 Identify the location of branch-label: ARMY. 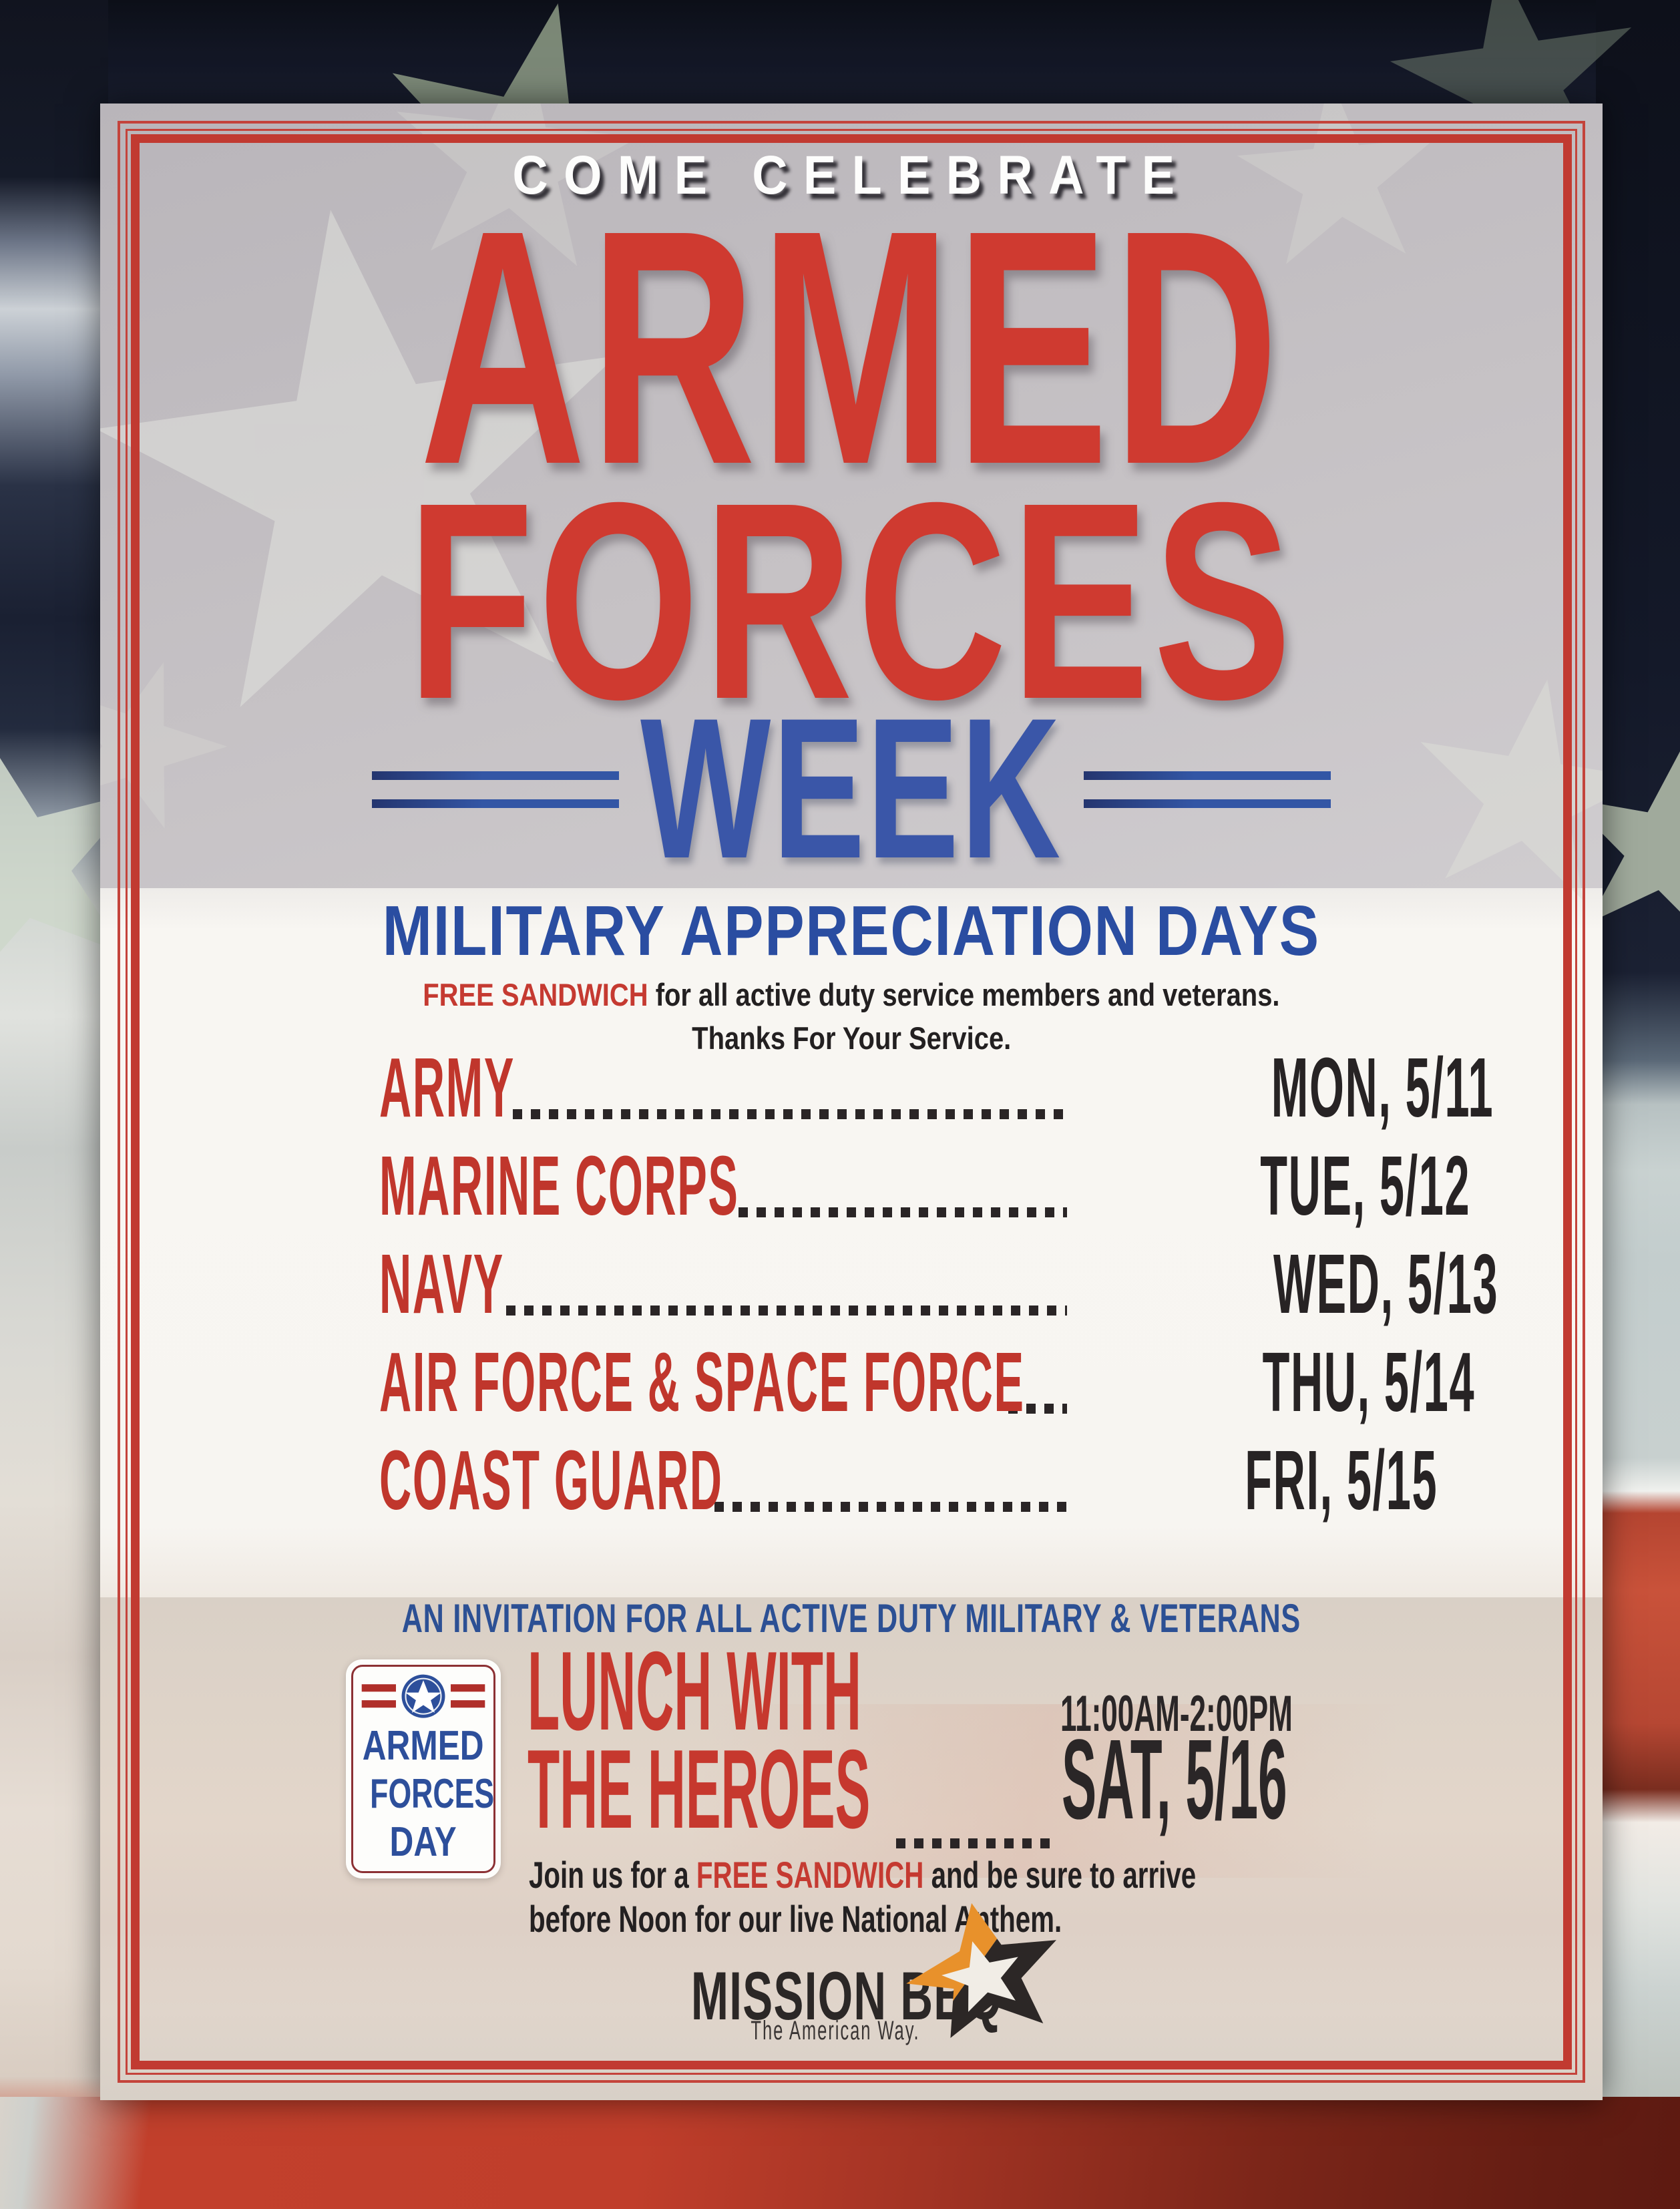
(447, 1087).